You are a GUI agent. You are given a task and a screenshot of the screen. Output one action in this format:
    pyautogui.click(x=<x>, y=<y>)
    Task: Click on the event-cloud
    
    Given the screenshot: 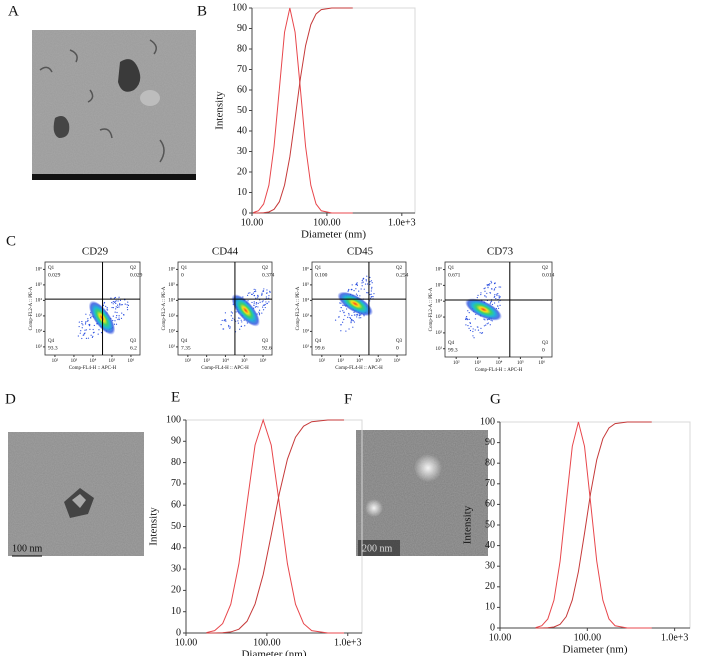 What is the action you would take?
    pyautogui.click(x=354, y=303)
    